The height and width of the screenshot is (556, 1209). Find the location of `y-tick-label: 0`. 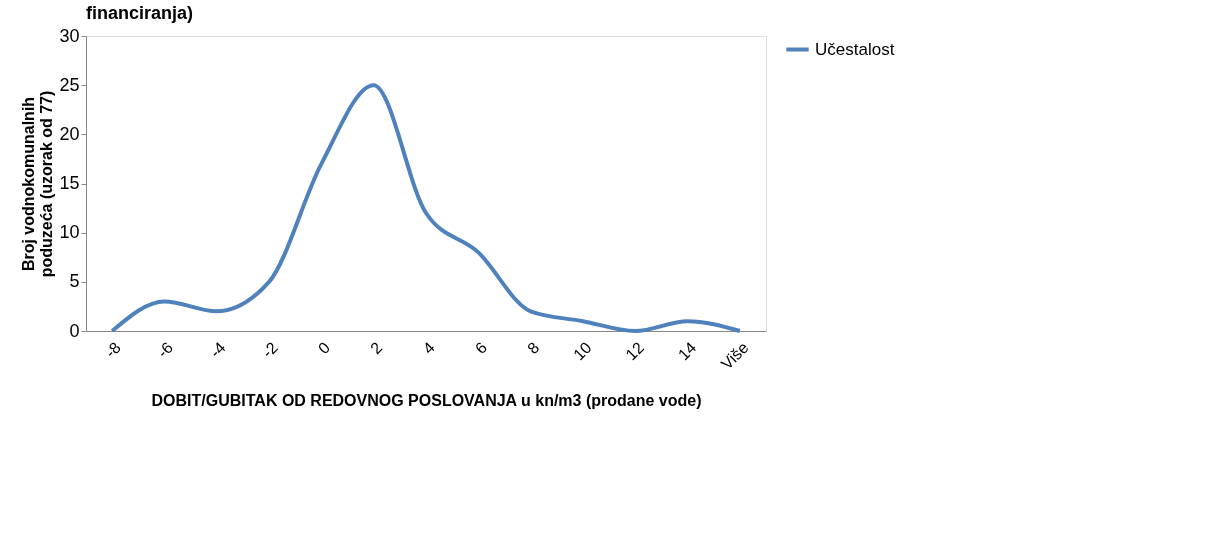

y-tick-label: 0 is located at coordinates (74, 330).